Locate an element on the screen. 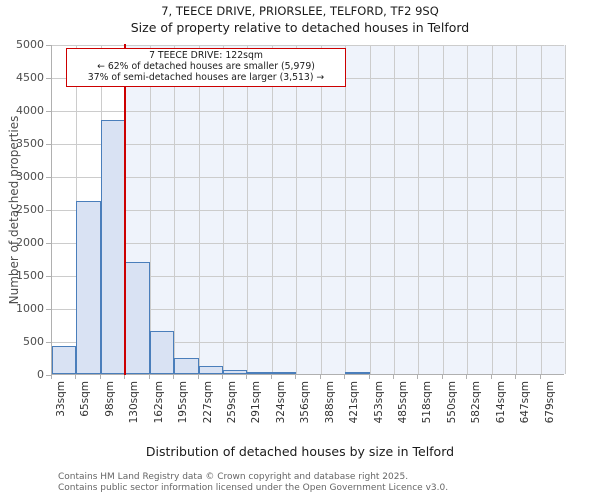 The image size is (600, 500). x-axis-tick-label: 324sqm is located at coordinates (280, 402).